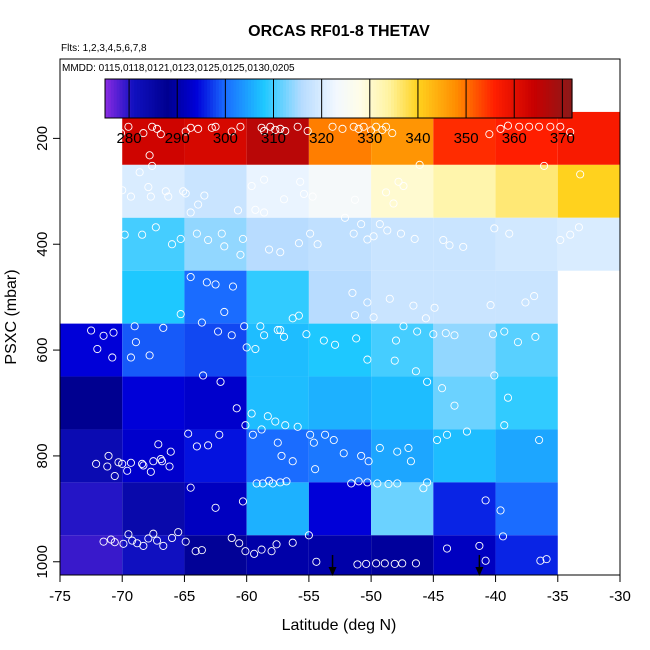 The height and width of the screenshot is (650, 650). What do you see at coordinates (321, 138) in the screenshot?
I see `colorbar-tick-label: 320` at bounding box center [321, 138].